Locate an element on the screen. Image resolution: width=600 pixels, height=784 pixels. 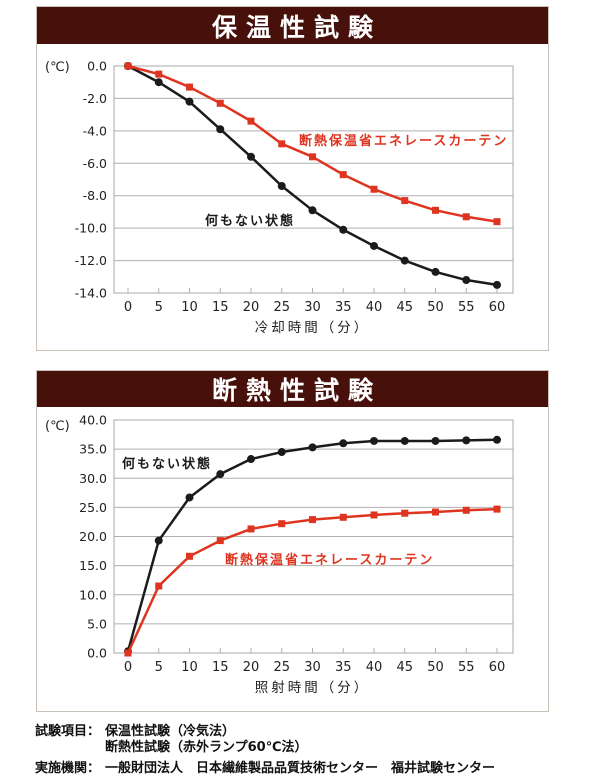
x-tick-label: 15 is located at coordinates (220, 667).